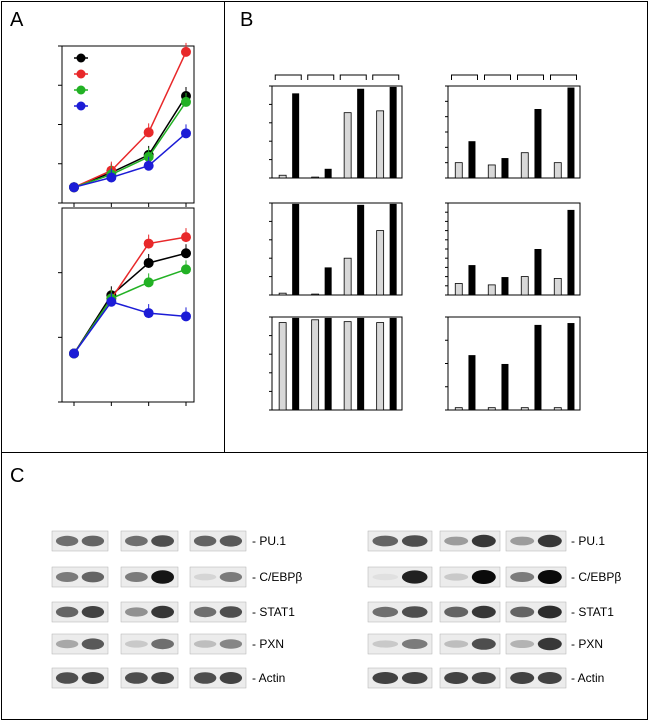 This screenshot has height=722, width=650. I want to click on protein-label: - PXN, so click(268, 644).